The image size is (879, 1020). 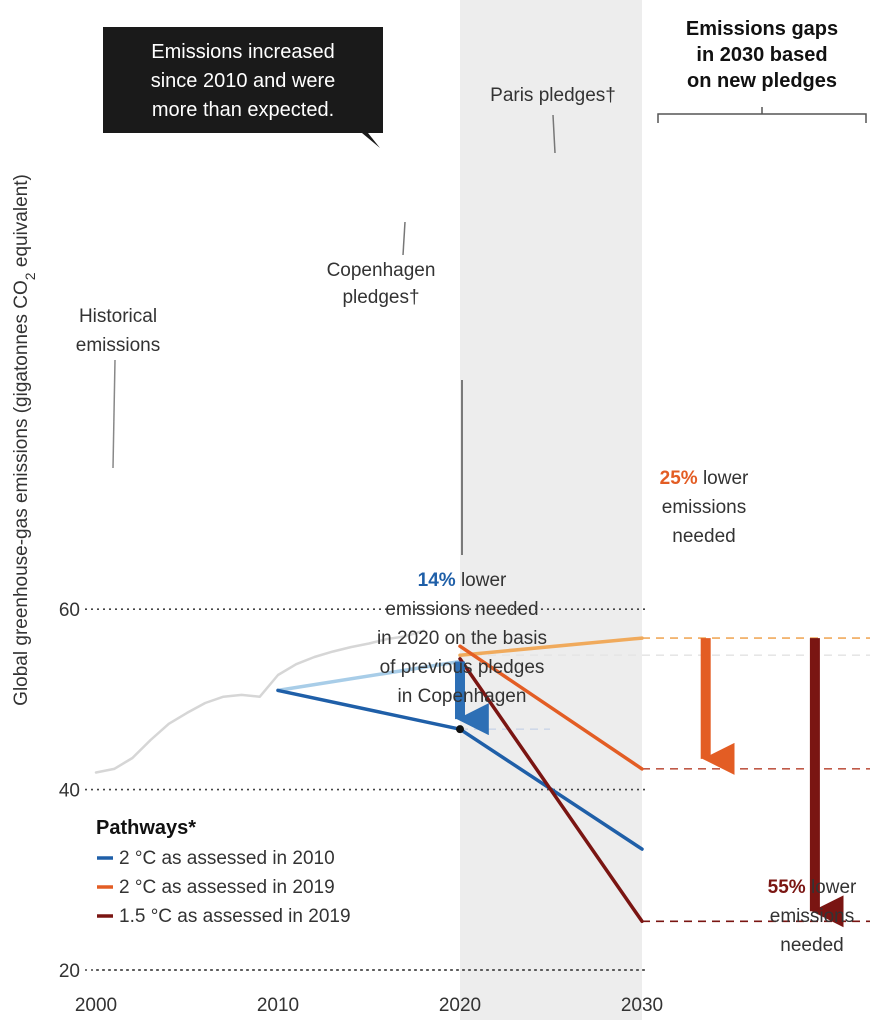 I want to click on historical-label-0: Historical, so click(x=118, y=316).